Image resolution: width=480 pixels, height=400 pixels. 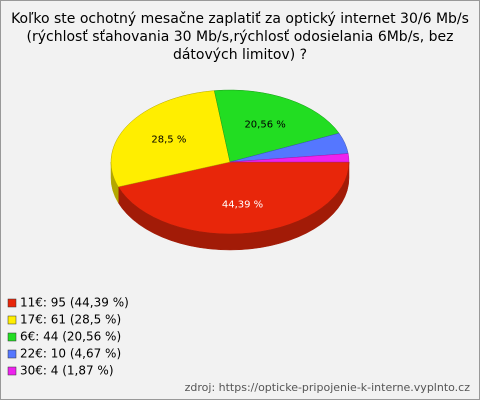 I want to click on data-label: 44,39 %, so click(x=242, y=205).